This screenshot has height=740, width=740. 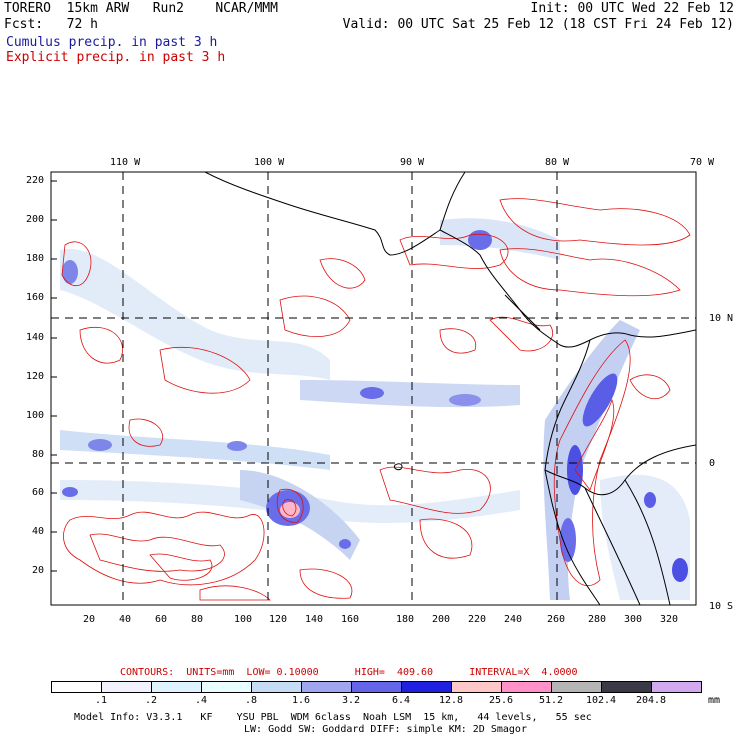 What do you see at coordinates (141, 8) in the screenshot?
I see `model-title: TORERO 15km ARW Run2 NCAR/MMM` at bounding box center [141, 8].